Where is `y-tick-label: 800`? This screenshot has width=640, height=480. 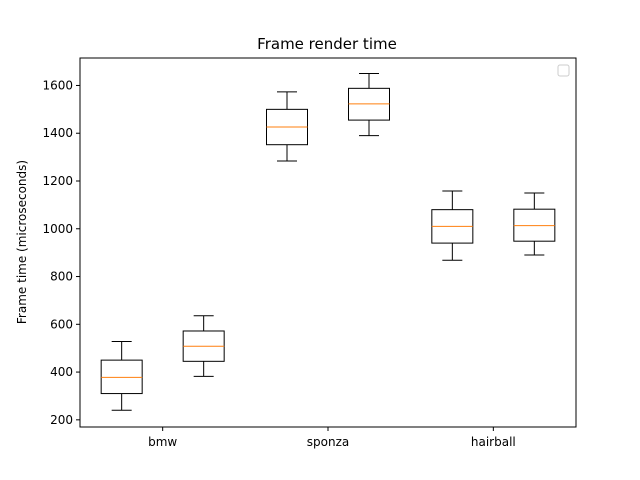 y-tick-label: 800 is located at coordinates (61, 277).